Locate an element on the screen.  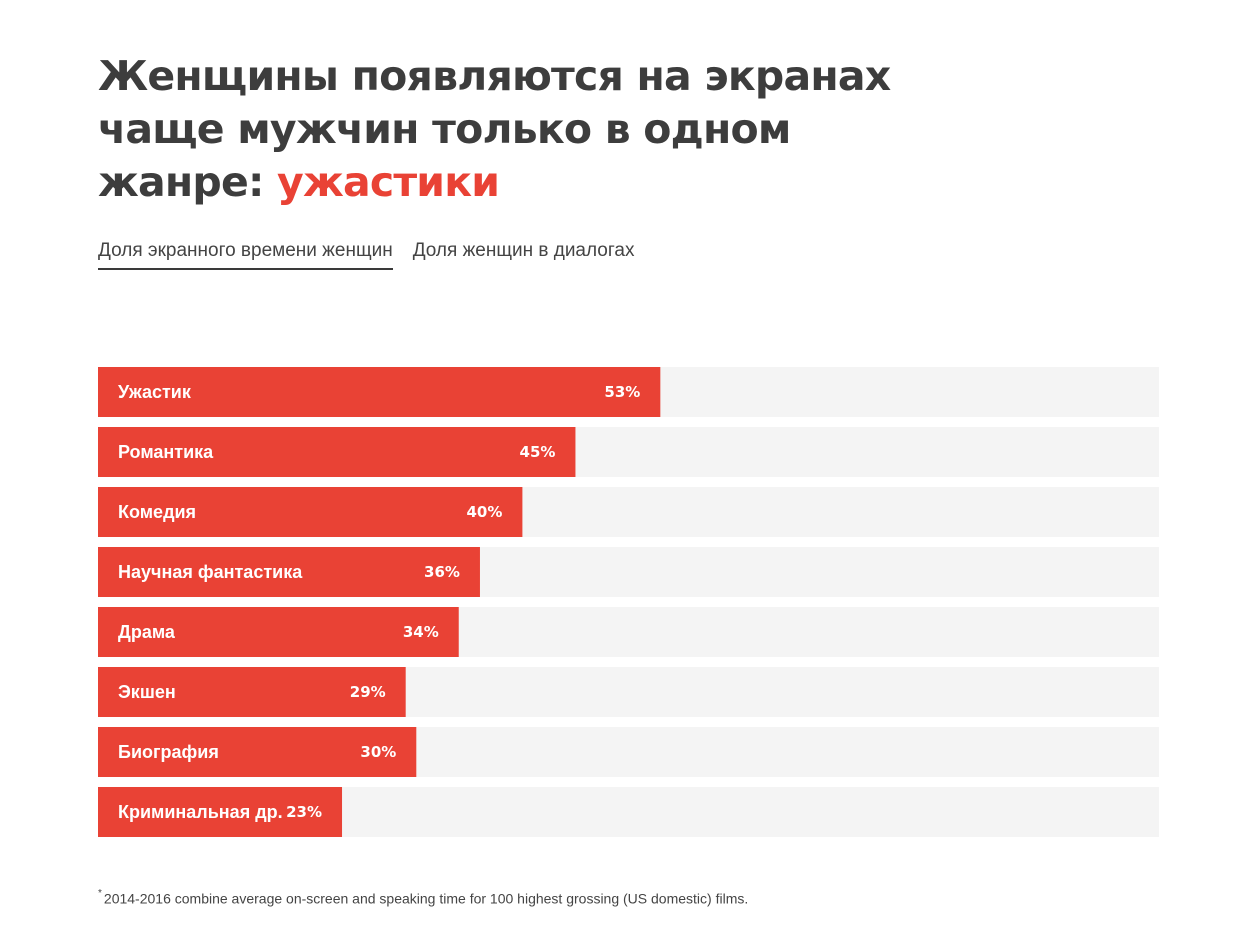
category-label-романтика: Романтика is located at coordinates (166, 452).